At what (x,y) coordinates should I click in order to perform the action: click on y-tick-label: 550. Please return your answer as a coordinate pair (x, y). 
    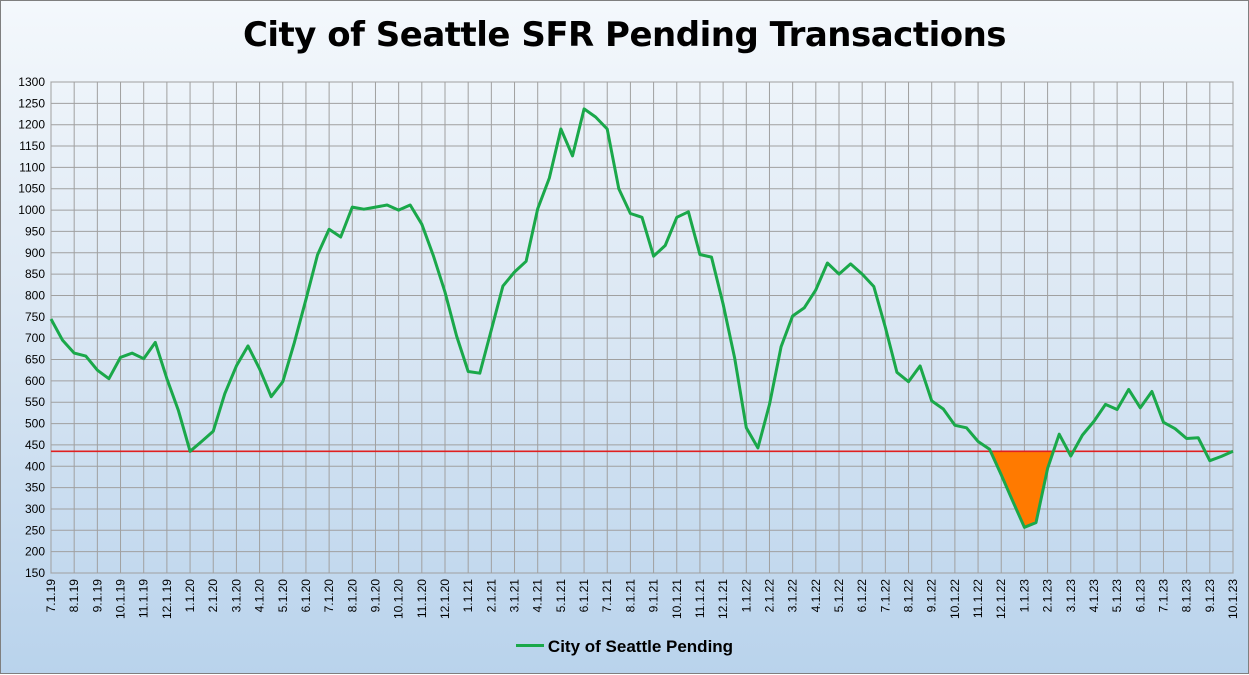
    Looking at the image, I should click on (35, 402).